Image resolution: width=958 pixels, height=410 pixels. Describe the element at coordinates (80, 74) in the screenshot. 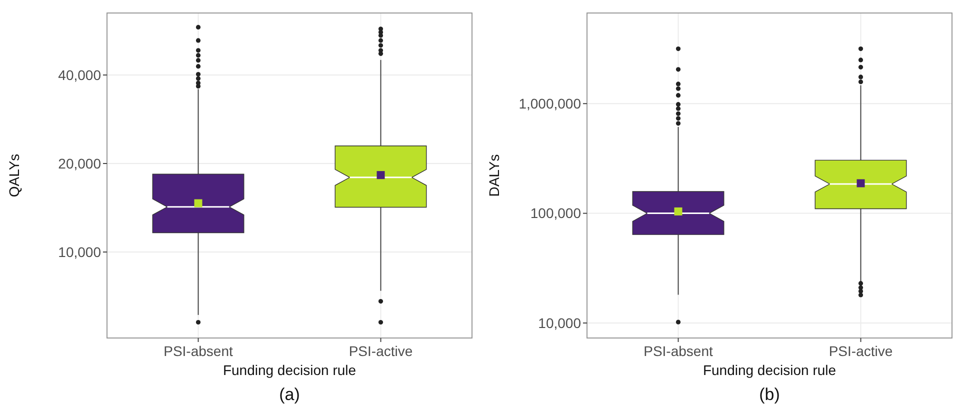

I see `y-tick-label: 40,000` at that location.